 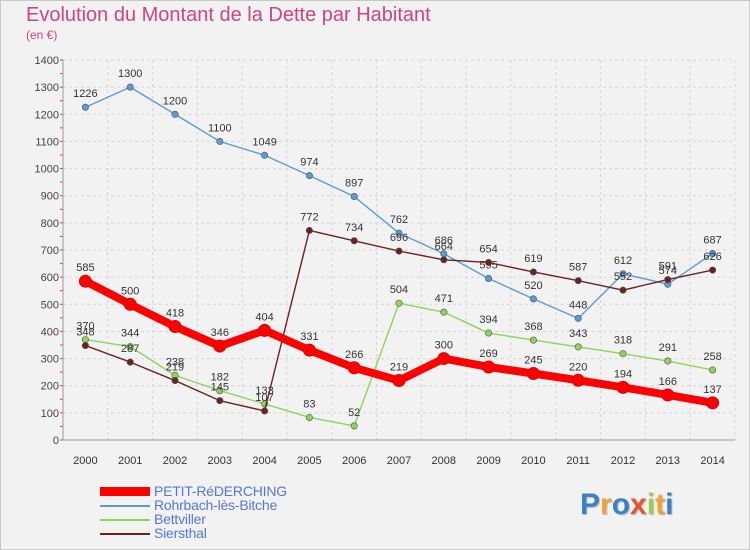 What do you see at coordinates (399, 461) in the screenshot?
I see `x-tick-label: 2007` at bounding box center [399, 461].